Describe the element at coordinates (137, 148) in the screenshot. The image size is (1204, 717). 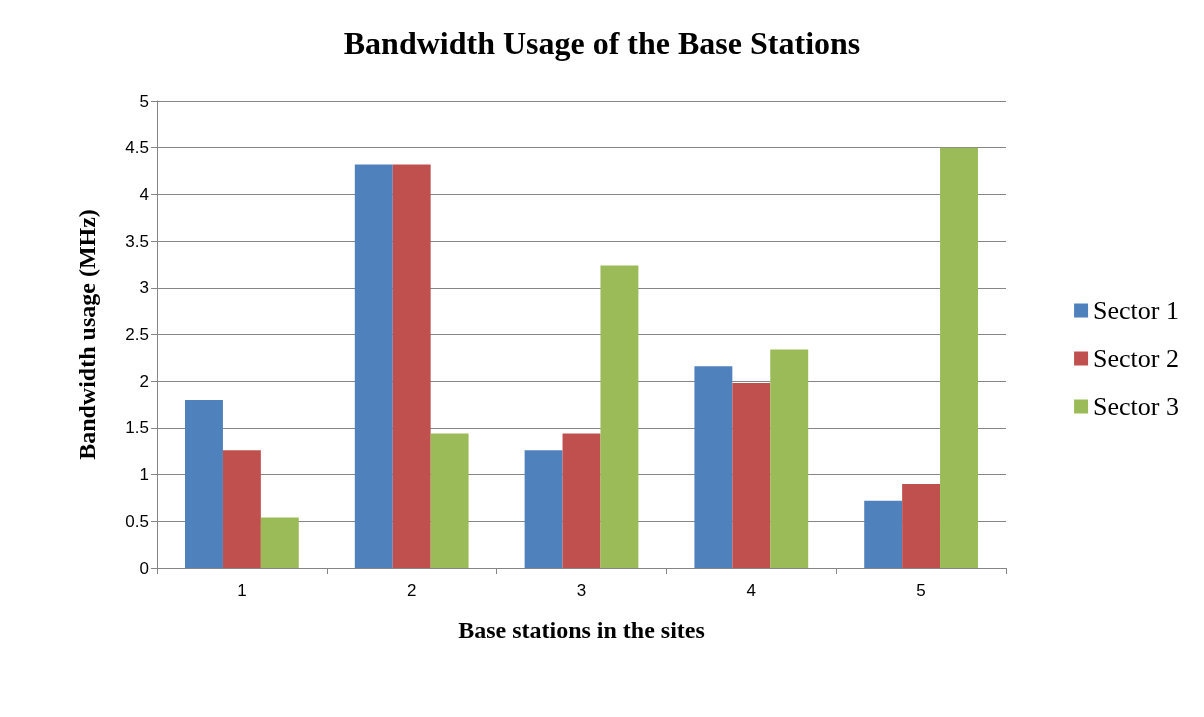
I see `y-tick-label: 4.5` at that location.